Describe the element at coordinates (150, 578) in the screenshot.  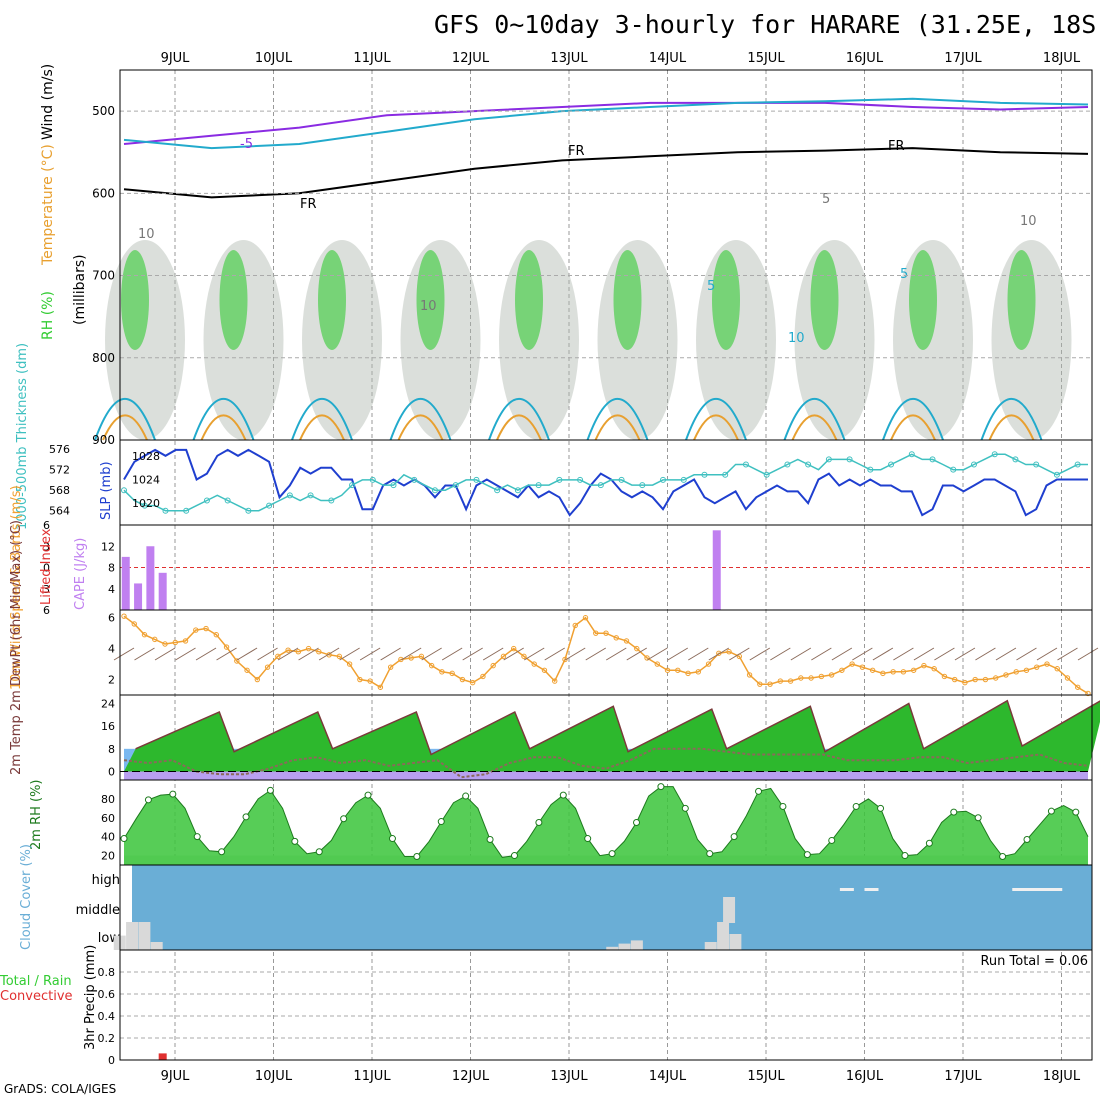
I see `cape-bar` at that location.